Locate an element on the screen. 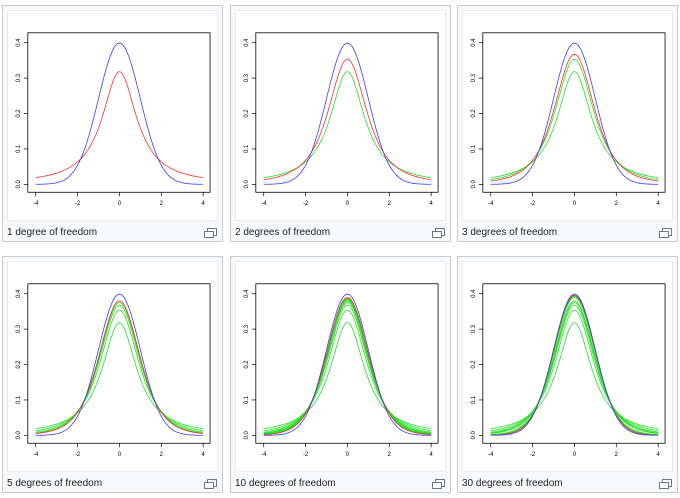 This screenshot has width=680, height=498. caption: 5 degrees of freedom is located at coordinates (55, 483).